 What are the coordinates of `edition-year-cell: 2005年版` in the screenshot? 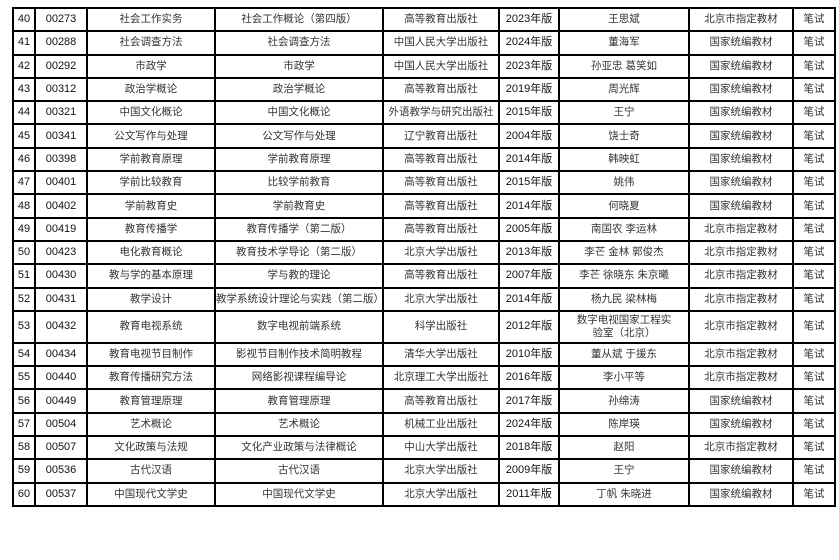 It's located at (529, 229).